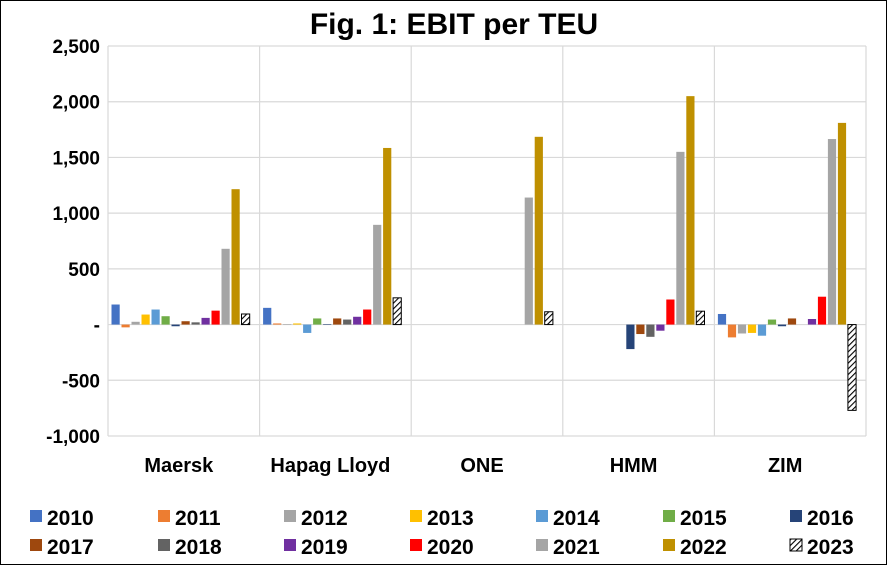  I want to click on x-tick-label: Maersk, so click(179, 466).